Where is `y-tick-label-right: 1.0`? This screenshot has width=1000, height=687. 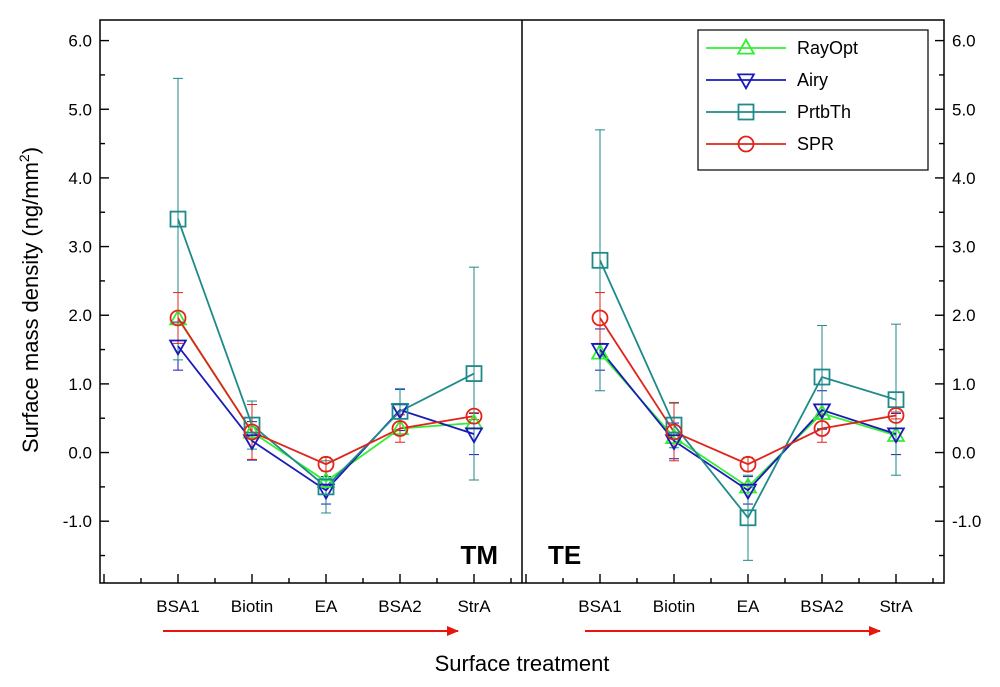 y-tick-label-right: 1.0 is located at coordinates (964, 384).